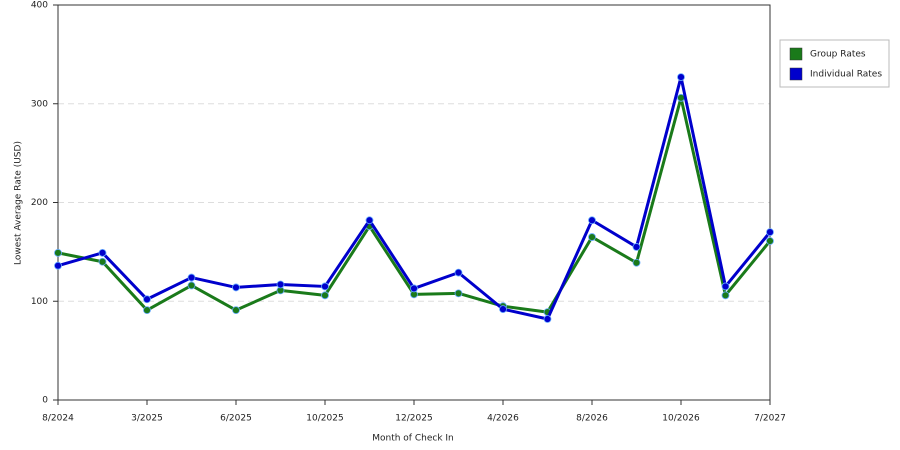 This screenshot has height=450, width=900. What do you see at coordinates (324, 419) in the screenshot?
I see `x-tick-label: 10/2025` at bounding box center [324, 419].